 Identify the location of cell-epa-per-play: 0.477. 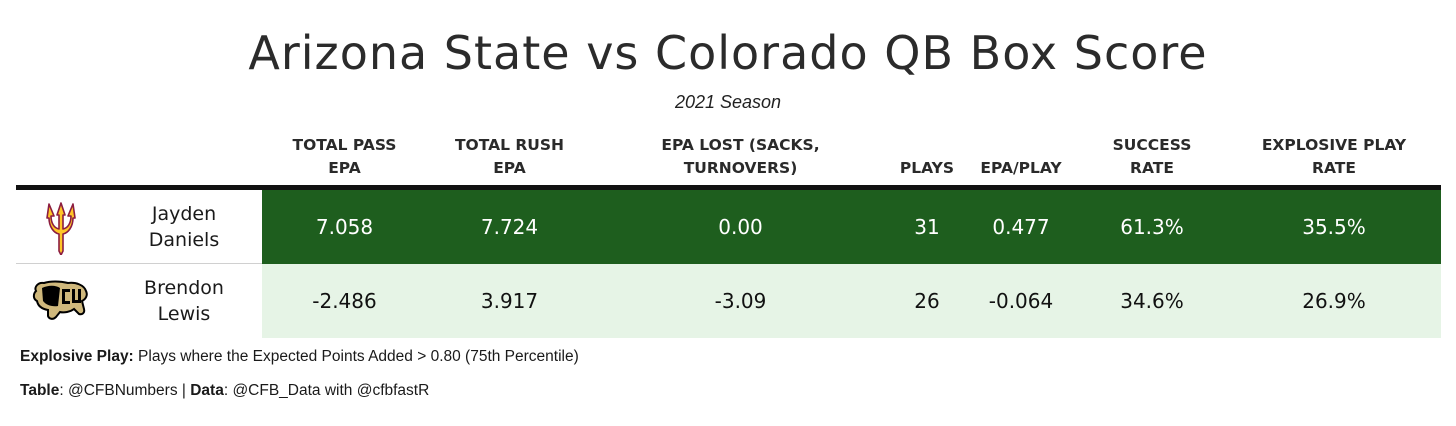
(1021, 227).